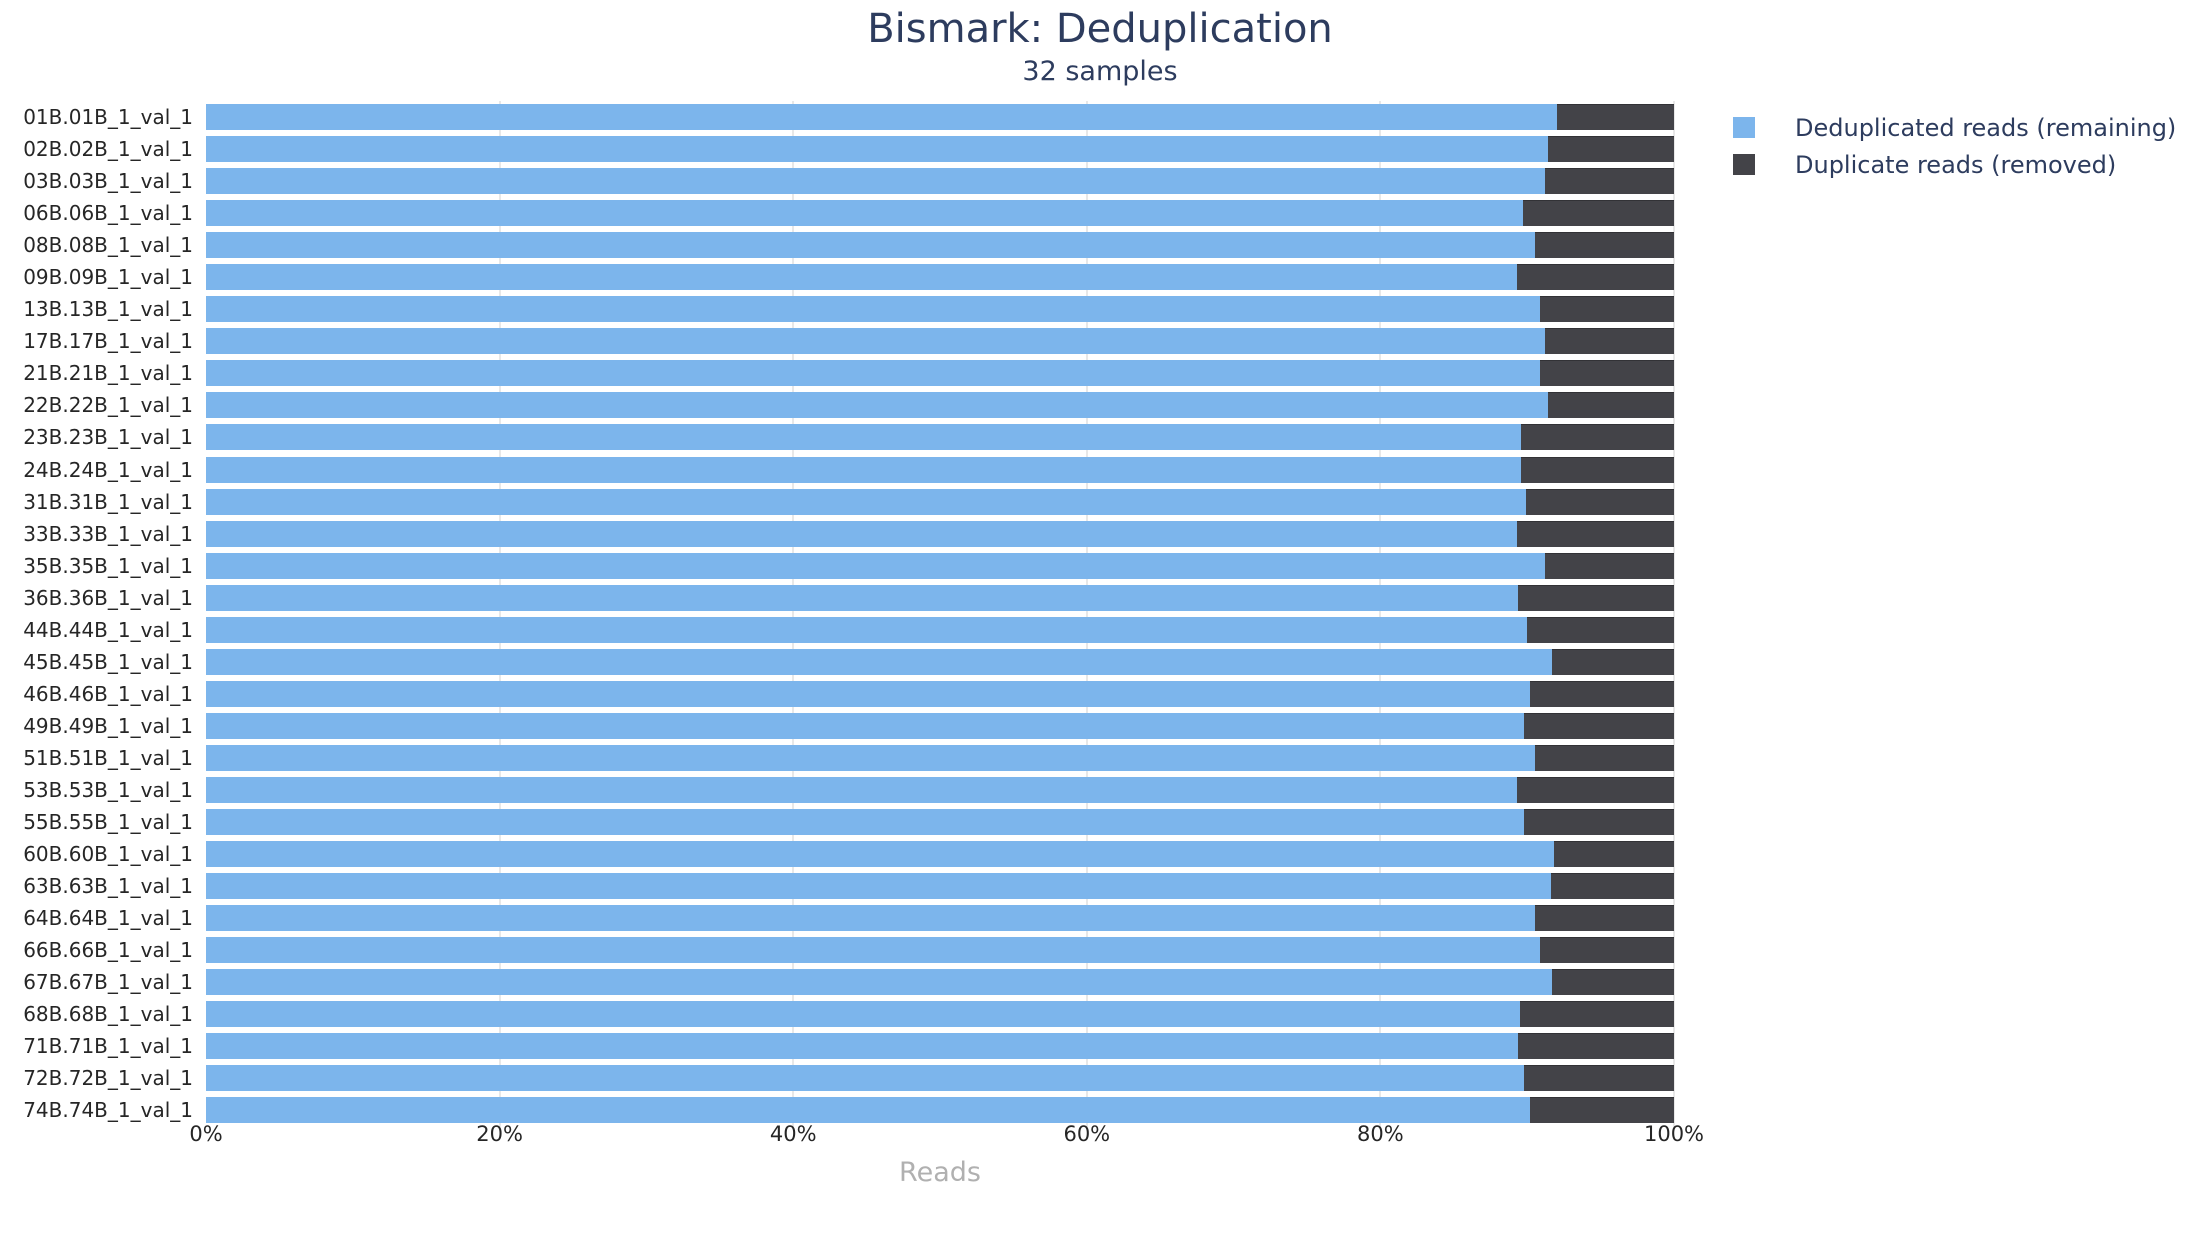  Describe the element at coordinates (108, 757) in the screenshot. I see `sample-label: 51B.51B_1_val_1` at that location.